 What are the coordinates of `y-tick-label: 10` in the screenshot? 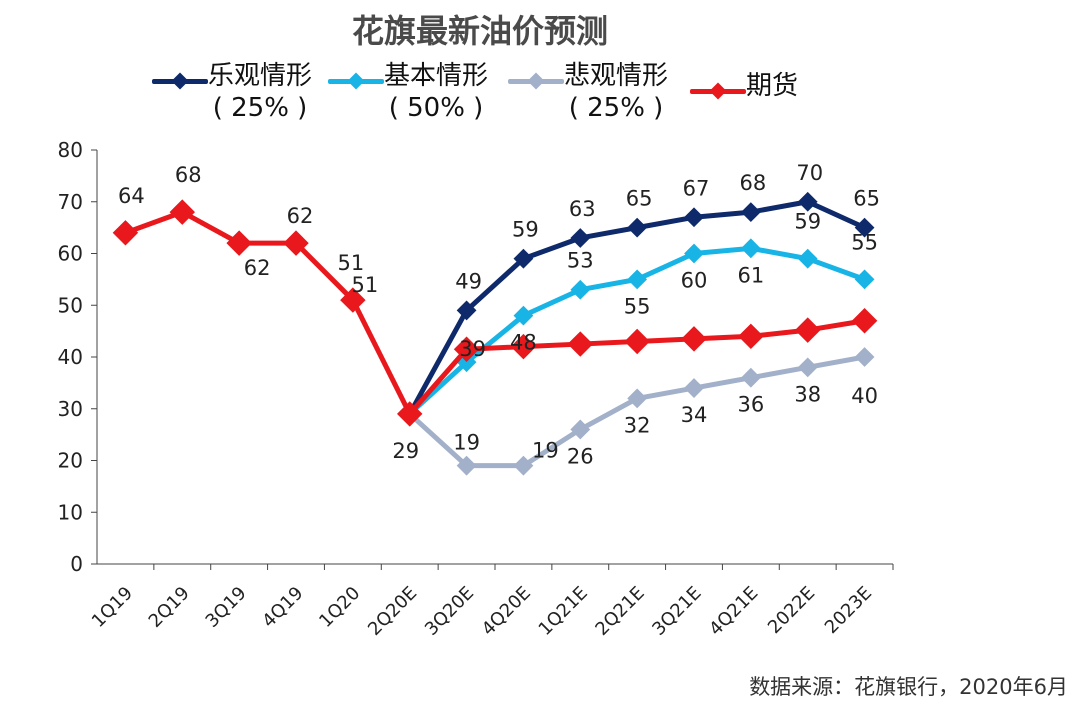 It's located at (70, 512).